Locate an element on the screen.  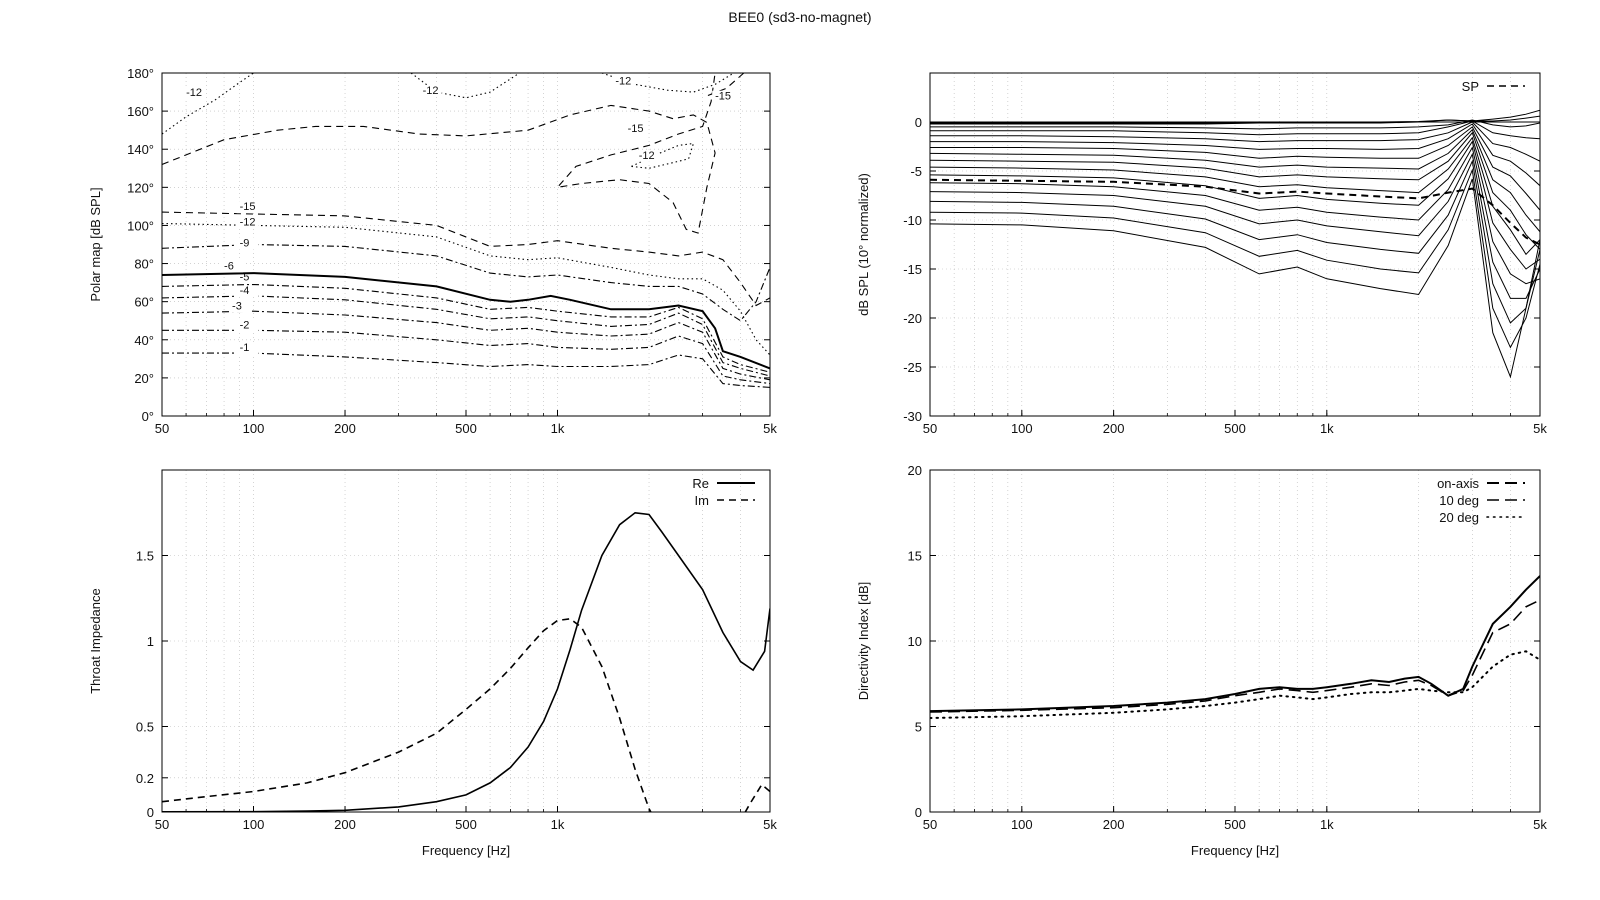
y-tick-label: 0° is located at coordinates (148, 416).